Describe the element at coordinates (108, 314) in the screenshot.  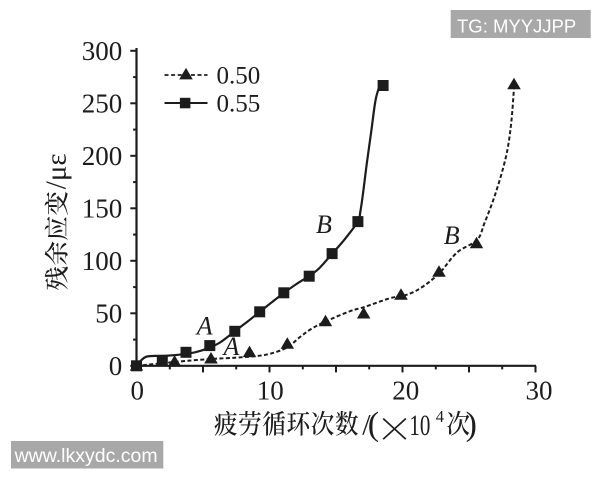
I see `svg-text: 50` at that location.